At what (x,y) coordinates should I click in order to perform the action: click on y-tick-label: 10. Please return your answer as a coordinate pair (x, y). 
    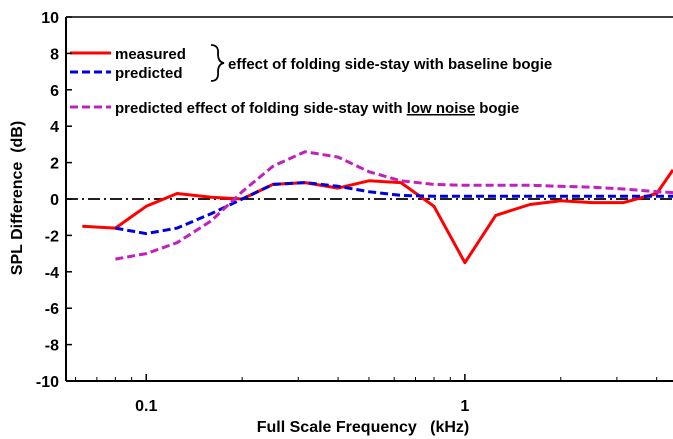
    Looking at the image, I should click on (50, 18).